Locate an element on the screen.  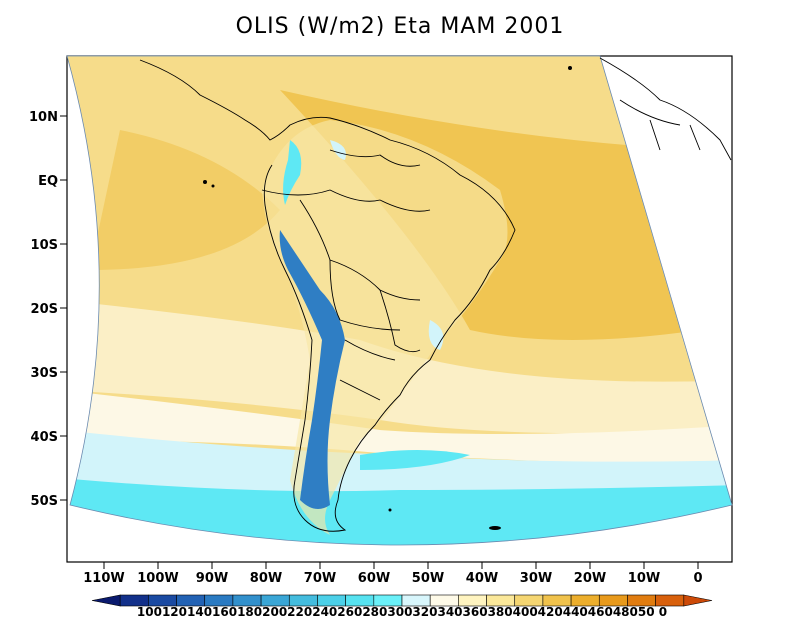
lat-label: 30S is located at coordinates (44, 373).